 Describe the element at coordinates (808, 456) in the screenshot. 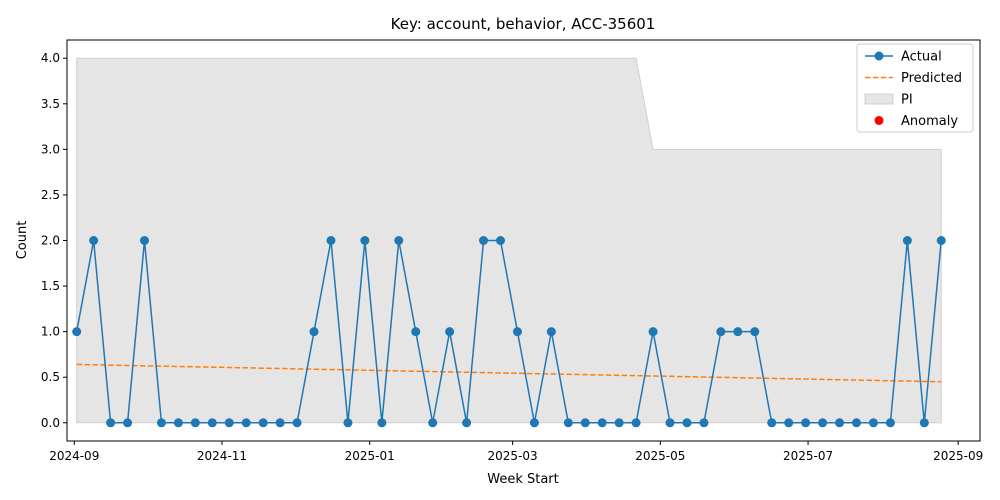

I see `x-tick-label: 2025-07` at that location.